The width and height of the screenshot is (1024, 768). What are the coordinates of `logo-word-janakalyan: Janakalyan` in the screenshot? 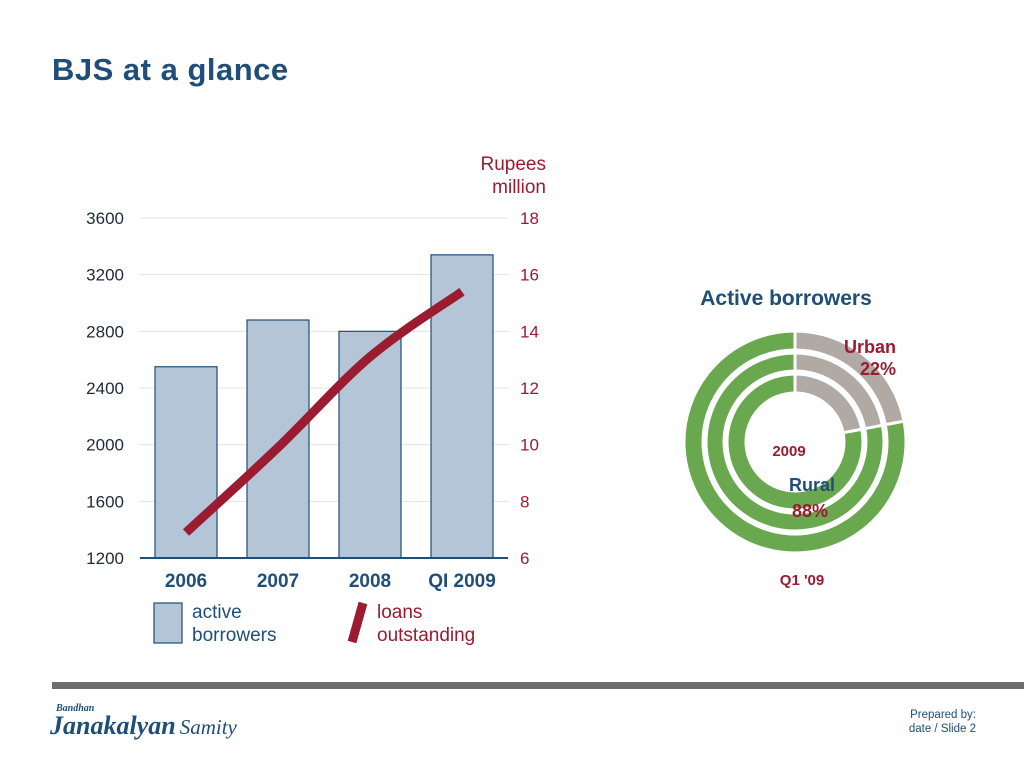 It's located at (113, 725).